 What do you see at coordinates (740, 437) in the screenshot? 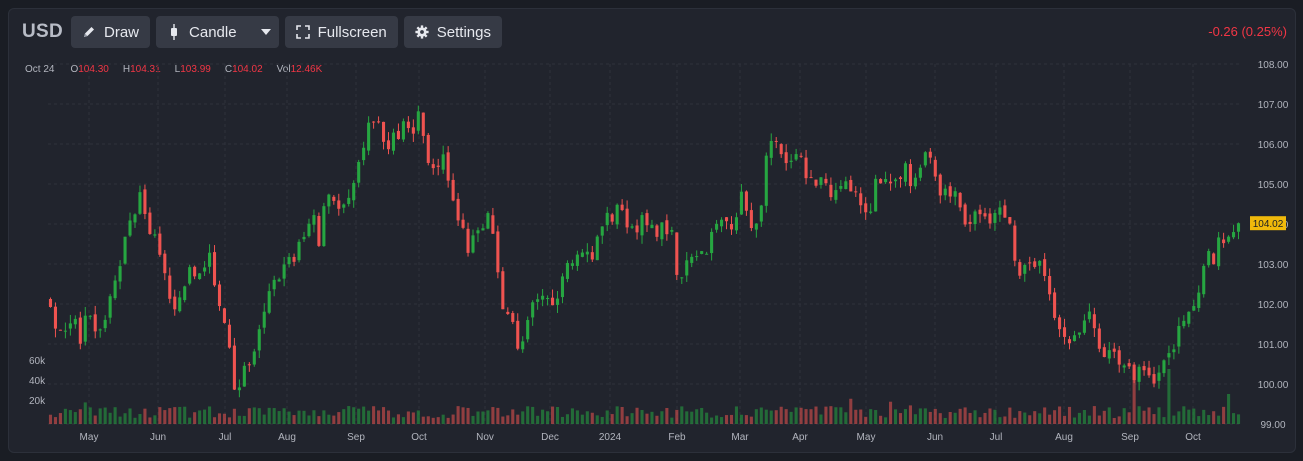
I see `x-tick-label: Mar` at bounding box center [740, 437].